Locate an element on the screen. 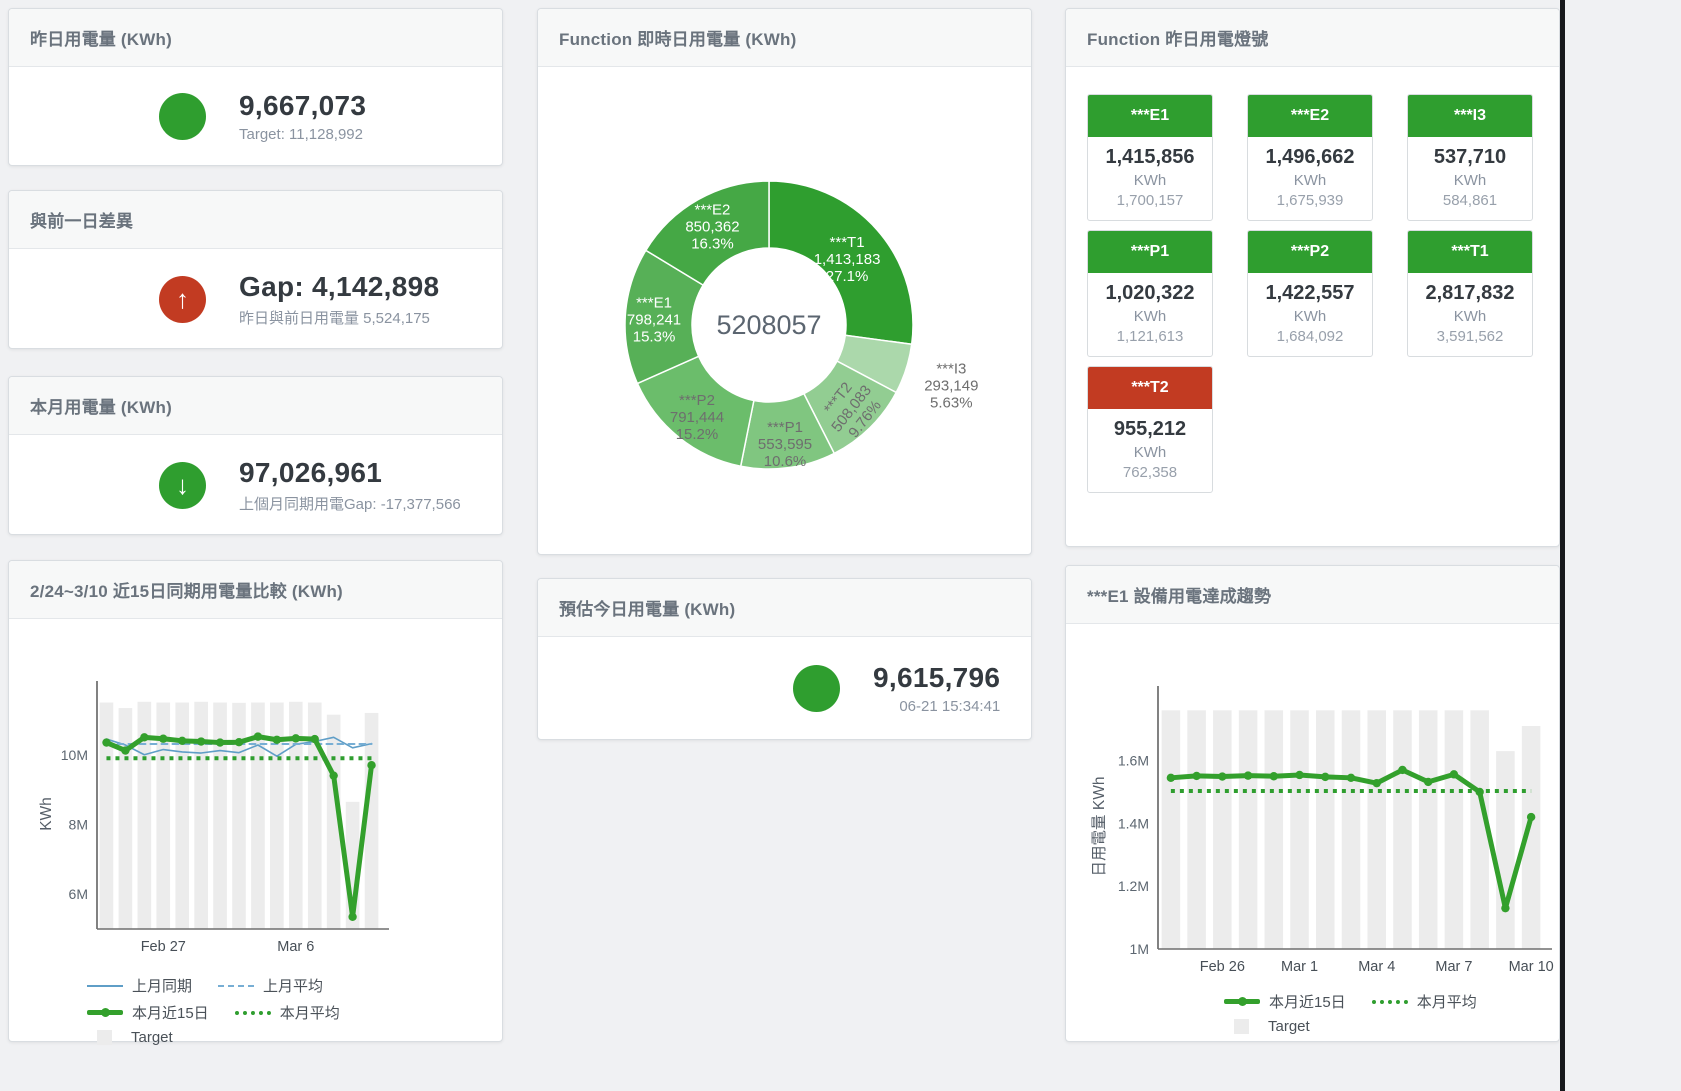 This screenshot has height=1091, width=1681. tile-value: 1,415,856 is located at coordinates (1150, 157).